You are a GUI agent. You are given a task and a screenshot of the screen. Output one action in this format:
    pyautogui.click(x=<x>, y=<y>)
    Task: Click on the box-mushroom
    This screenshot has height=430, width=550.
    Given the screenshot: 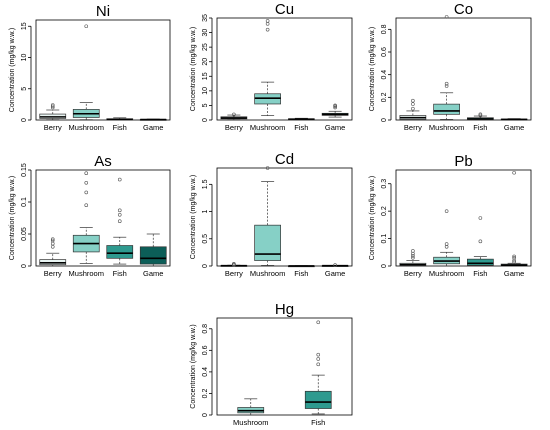 What is the action you would take?
    pyautogui.click(x=446, y=109)
    